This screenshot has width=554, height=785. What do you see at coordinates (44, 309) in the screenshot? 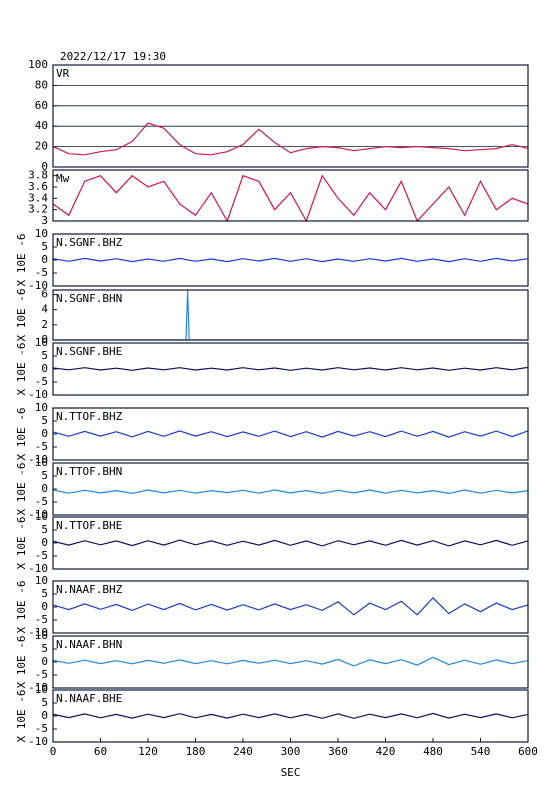
I see `y-tick-label: 4` at bounding box center [44, 309].